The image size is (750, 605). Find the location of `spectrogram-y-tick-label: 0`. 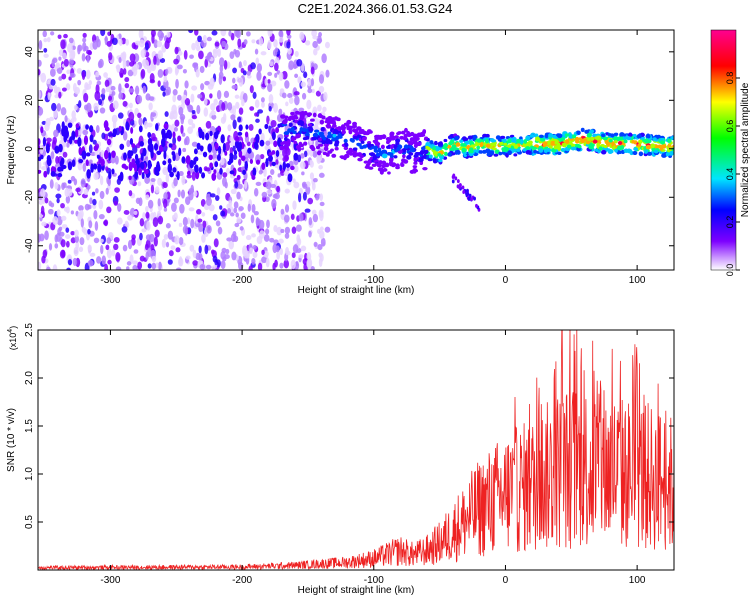

spectrogram-y-tick-label: 0 is located at coordinates (29, 149).